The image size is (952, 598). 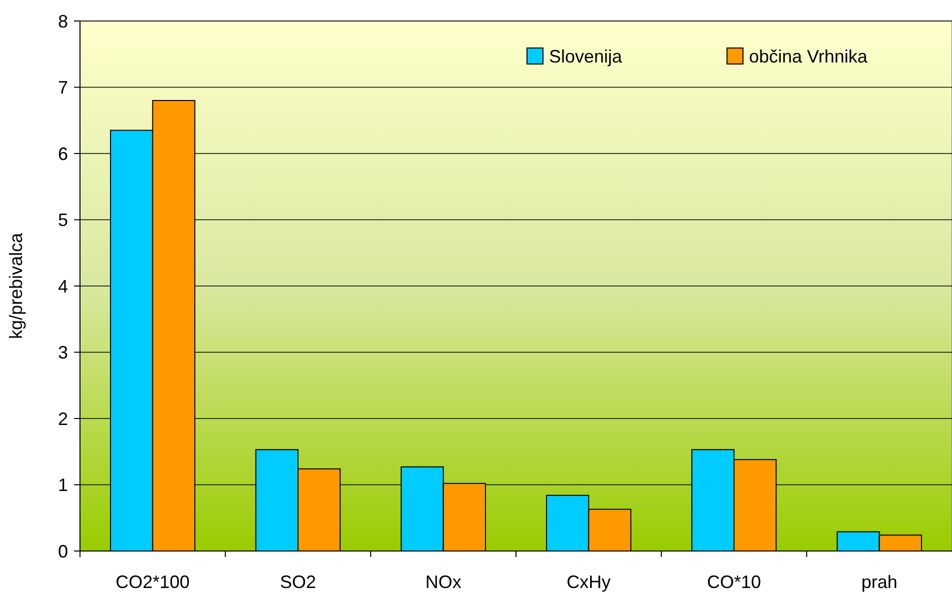 What do you see at coordinates (63, 352) in the screenshot?
I see `y-tick-label: 3` at bounding box center [63, 352].